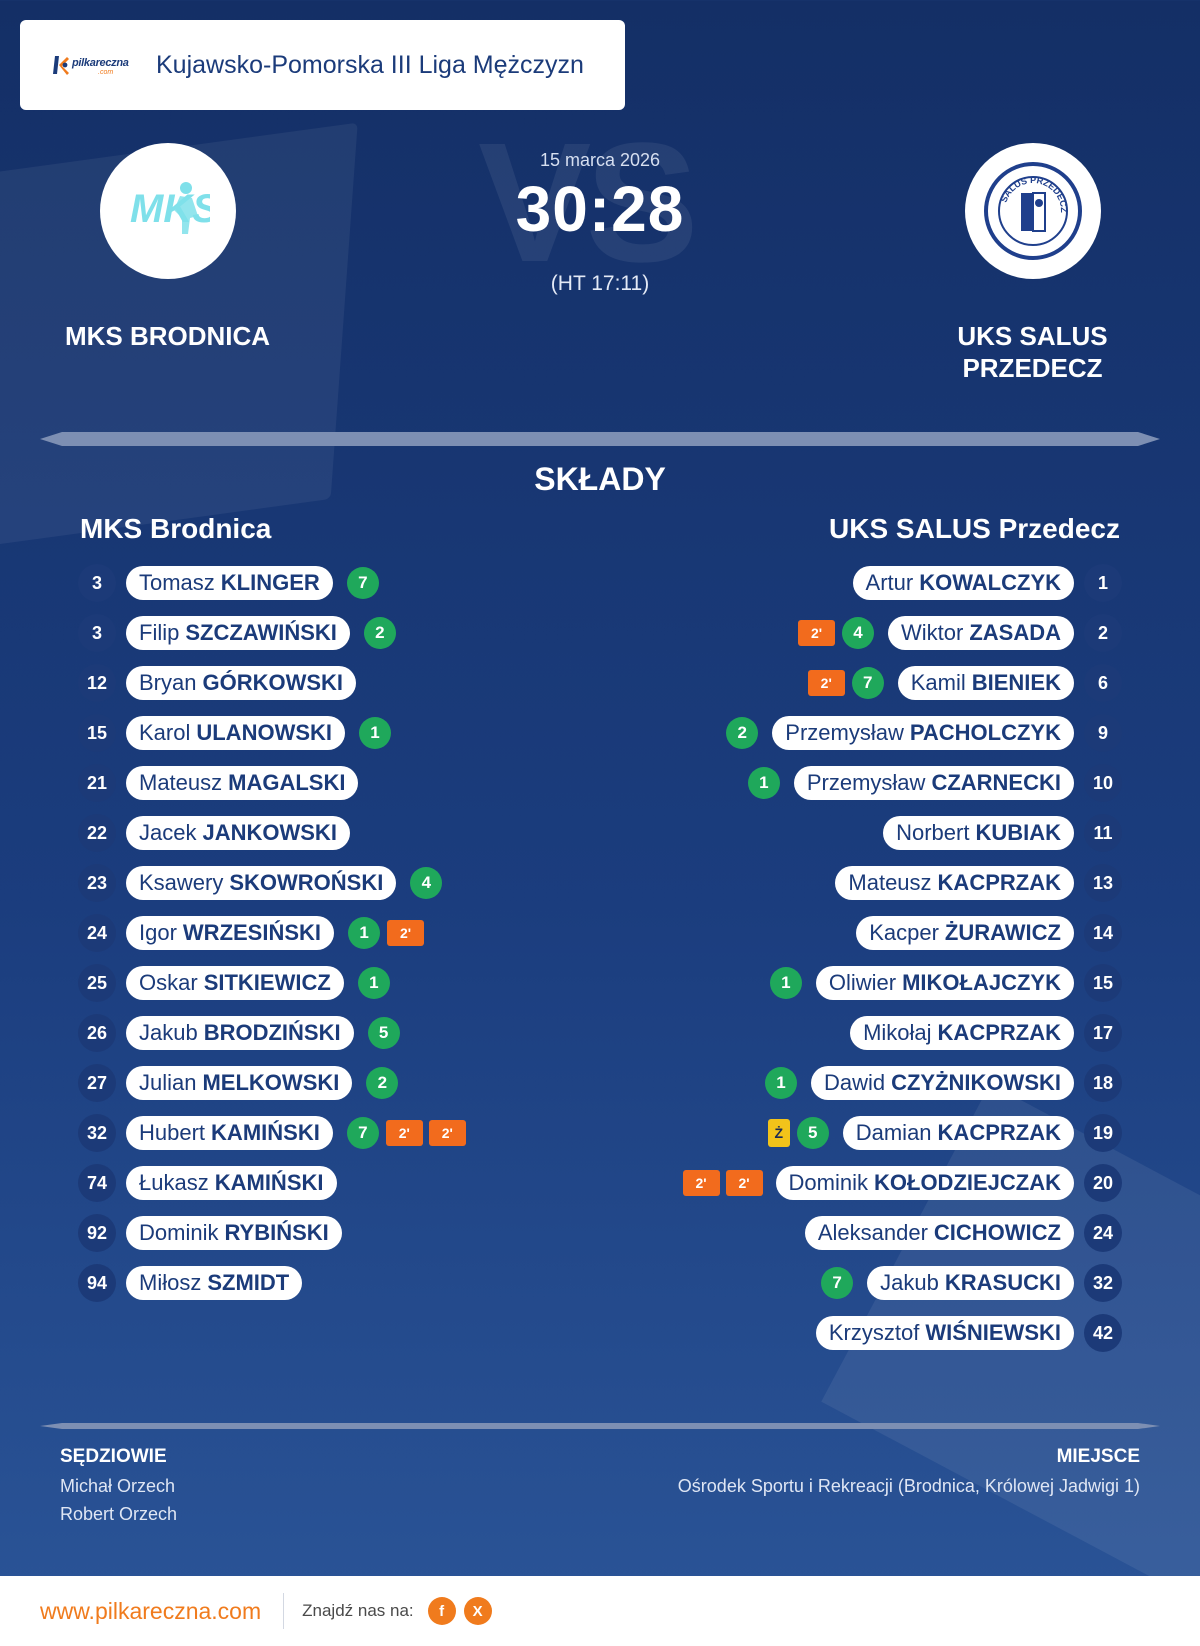 The image size is (1200, 1646). Describe the element at coordinates (97, 683) in the screenshot. I see `player-number: 12` at that location.